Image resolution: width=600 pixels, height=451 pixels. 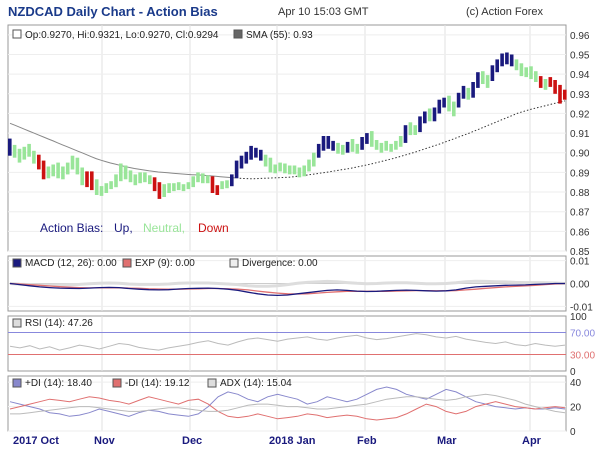 What do you see at coordinates (17, 263) in the screenshot?
I see `macd-legend-swatch` at bounding box center [17, 263].